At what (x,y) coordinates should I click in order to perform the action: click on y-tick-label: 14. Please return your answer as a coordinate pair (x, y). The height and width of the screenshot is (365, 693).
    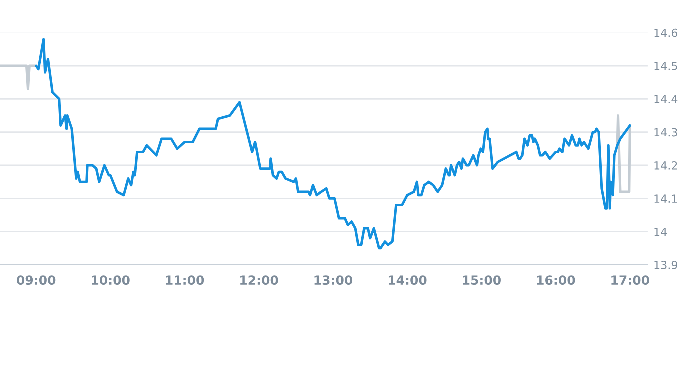
    Looking at the image, I should click on (661, 232).